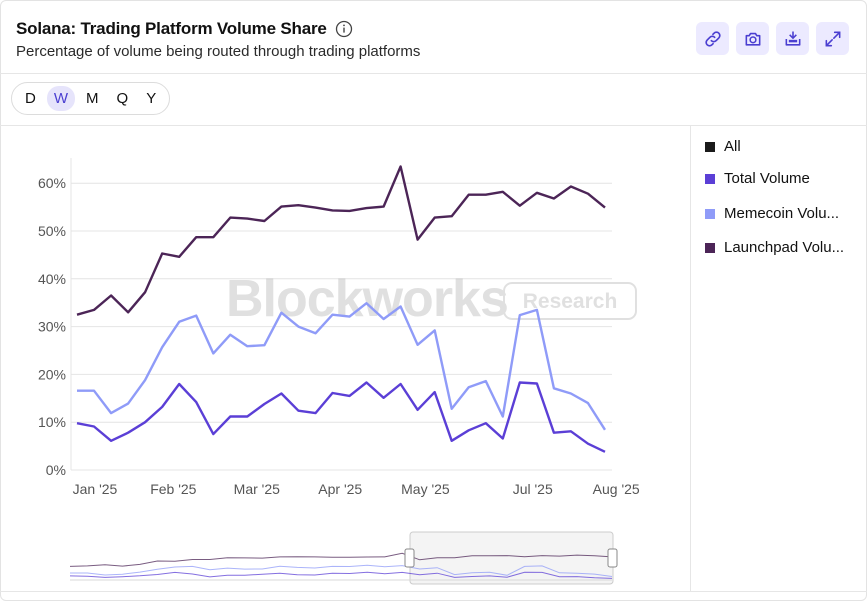  I want to click on screenshot-button, so click(752, 38).